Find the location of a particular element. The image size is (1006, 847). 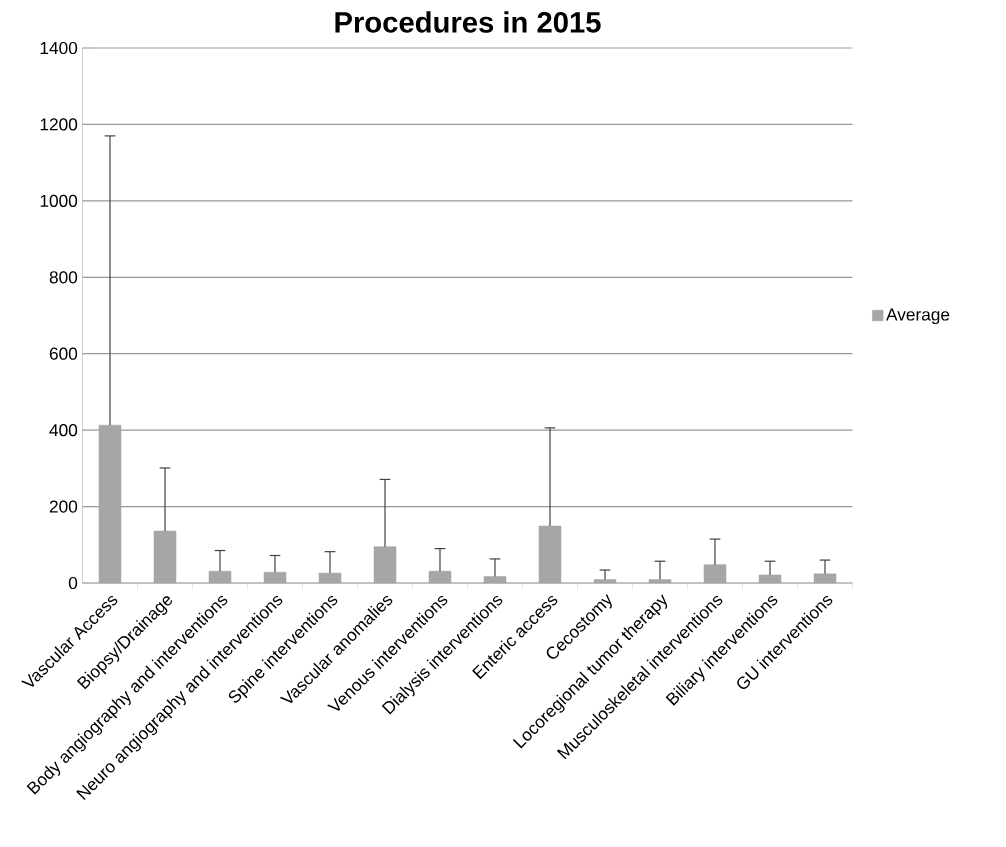

legend-label: Average is located at coordinates (918, 316).